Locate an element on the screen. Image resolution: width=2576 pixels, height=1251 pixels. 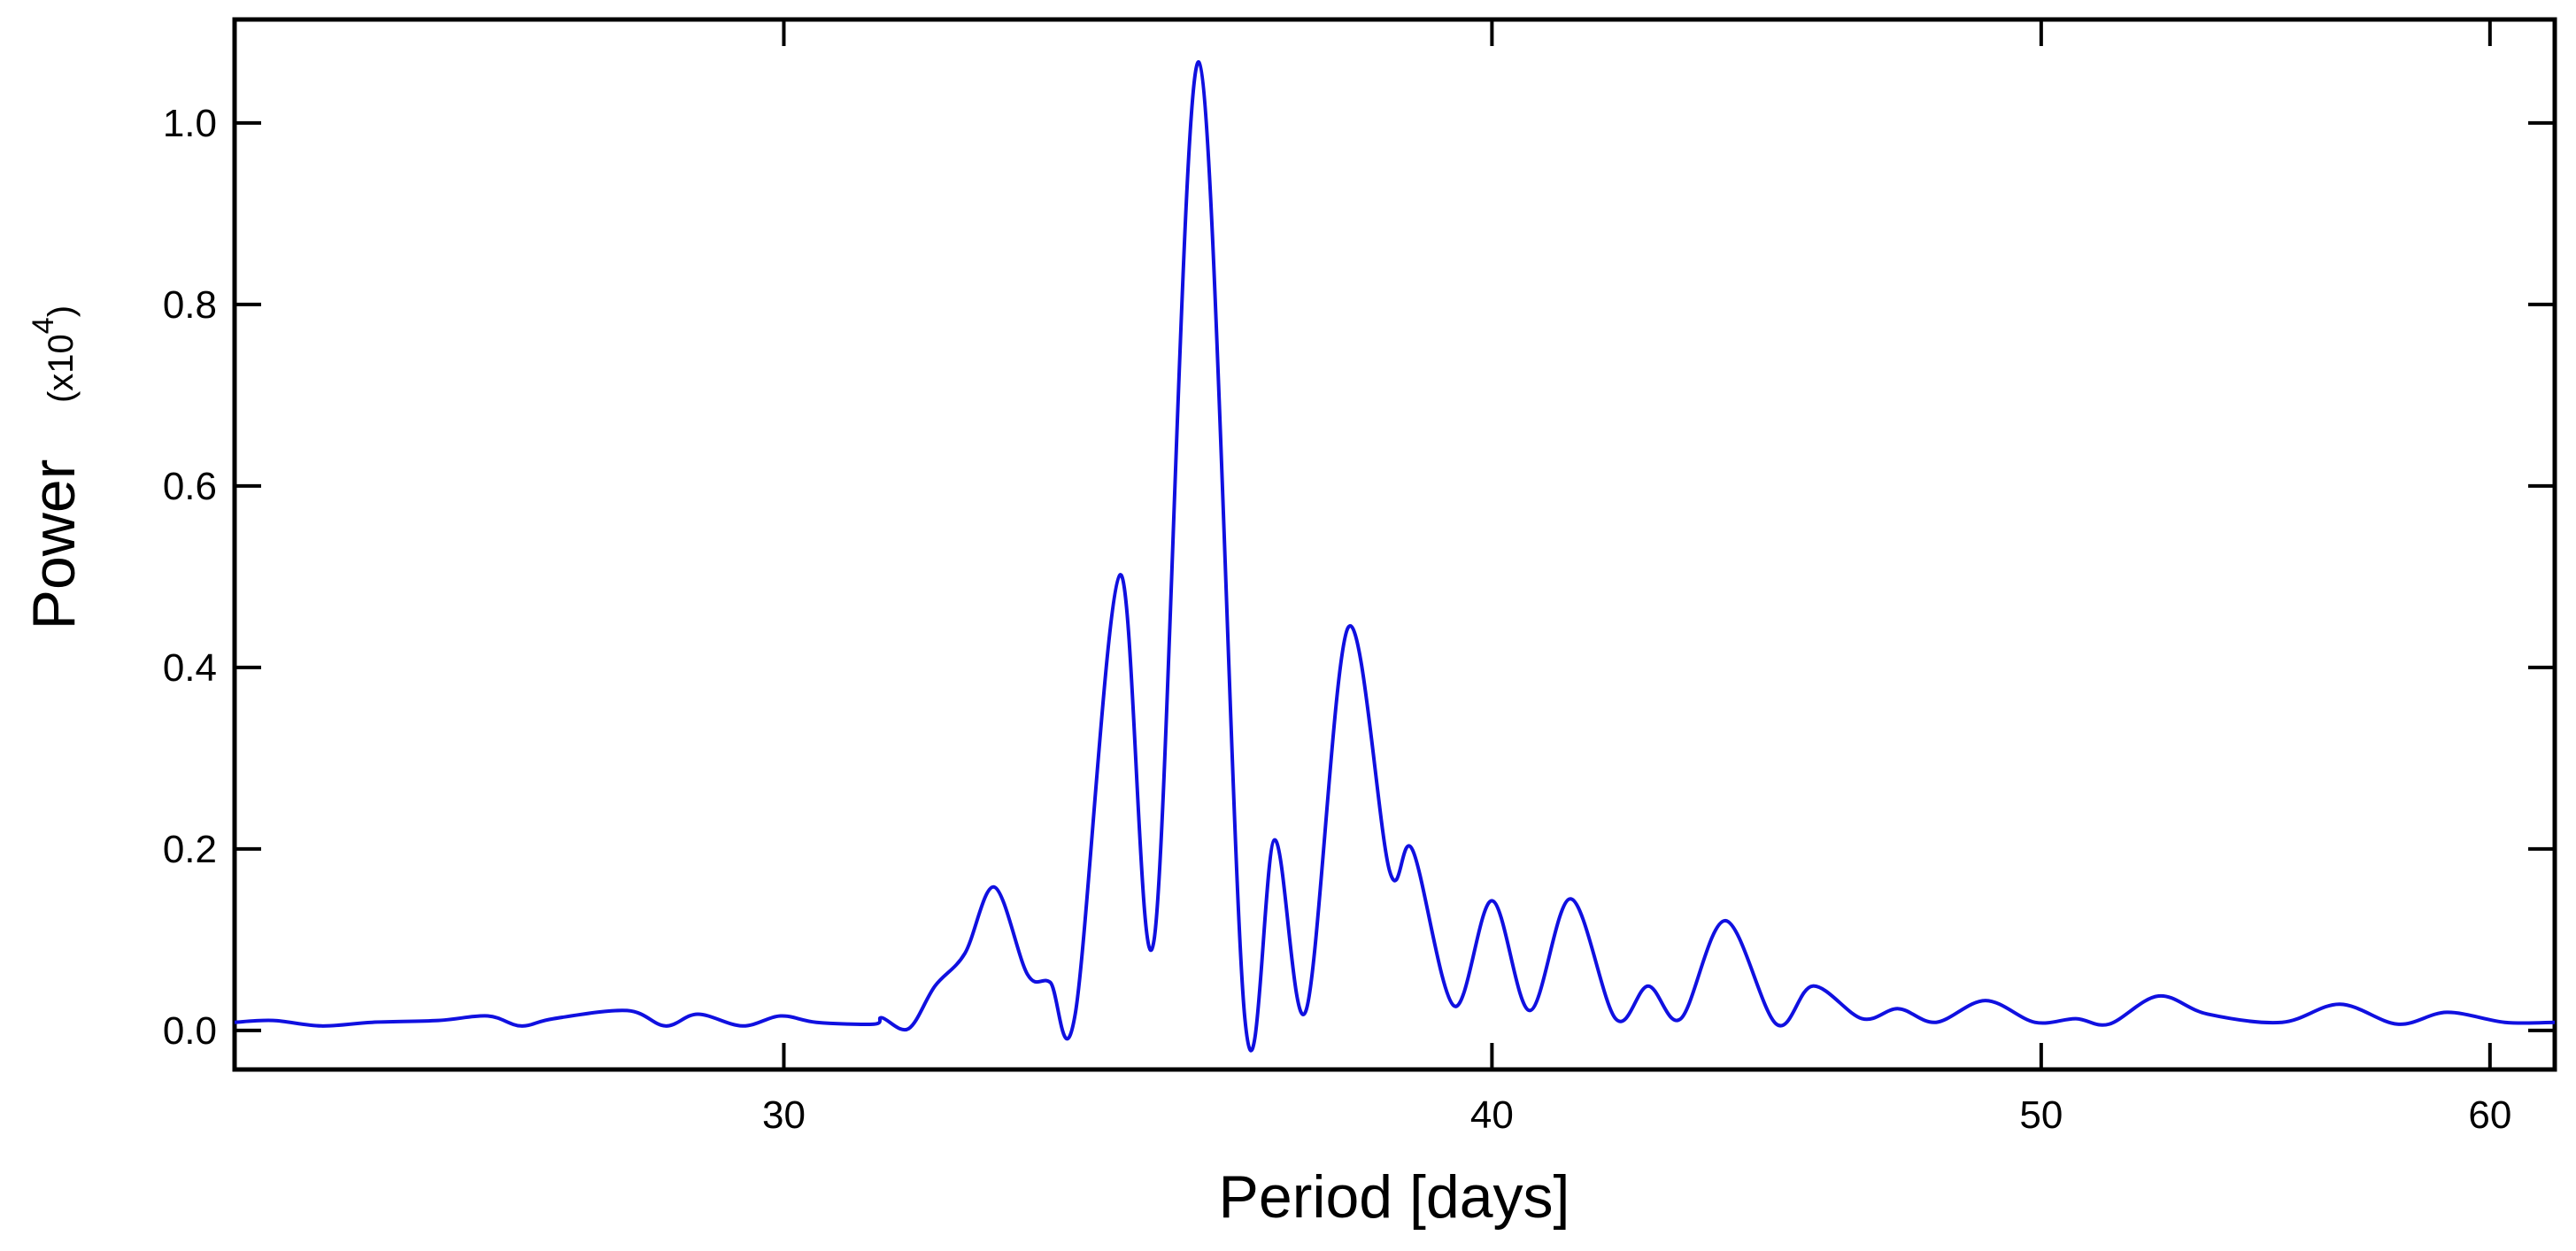
y-tick-label: 0.8 is located at coordinates (190, 305).